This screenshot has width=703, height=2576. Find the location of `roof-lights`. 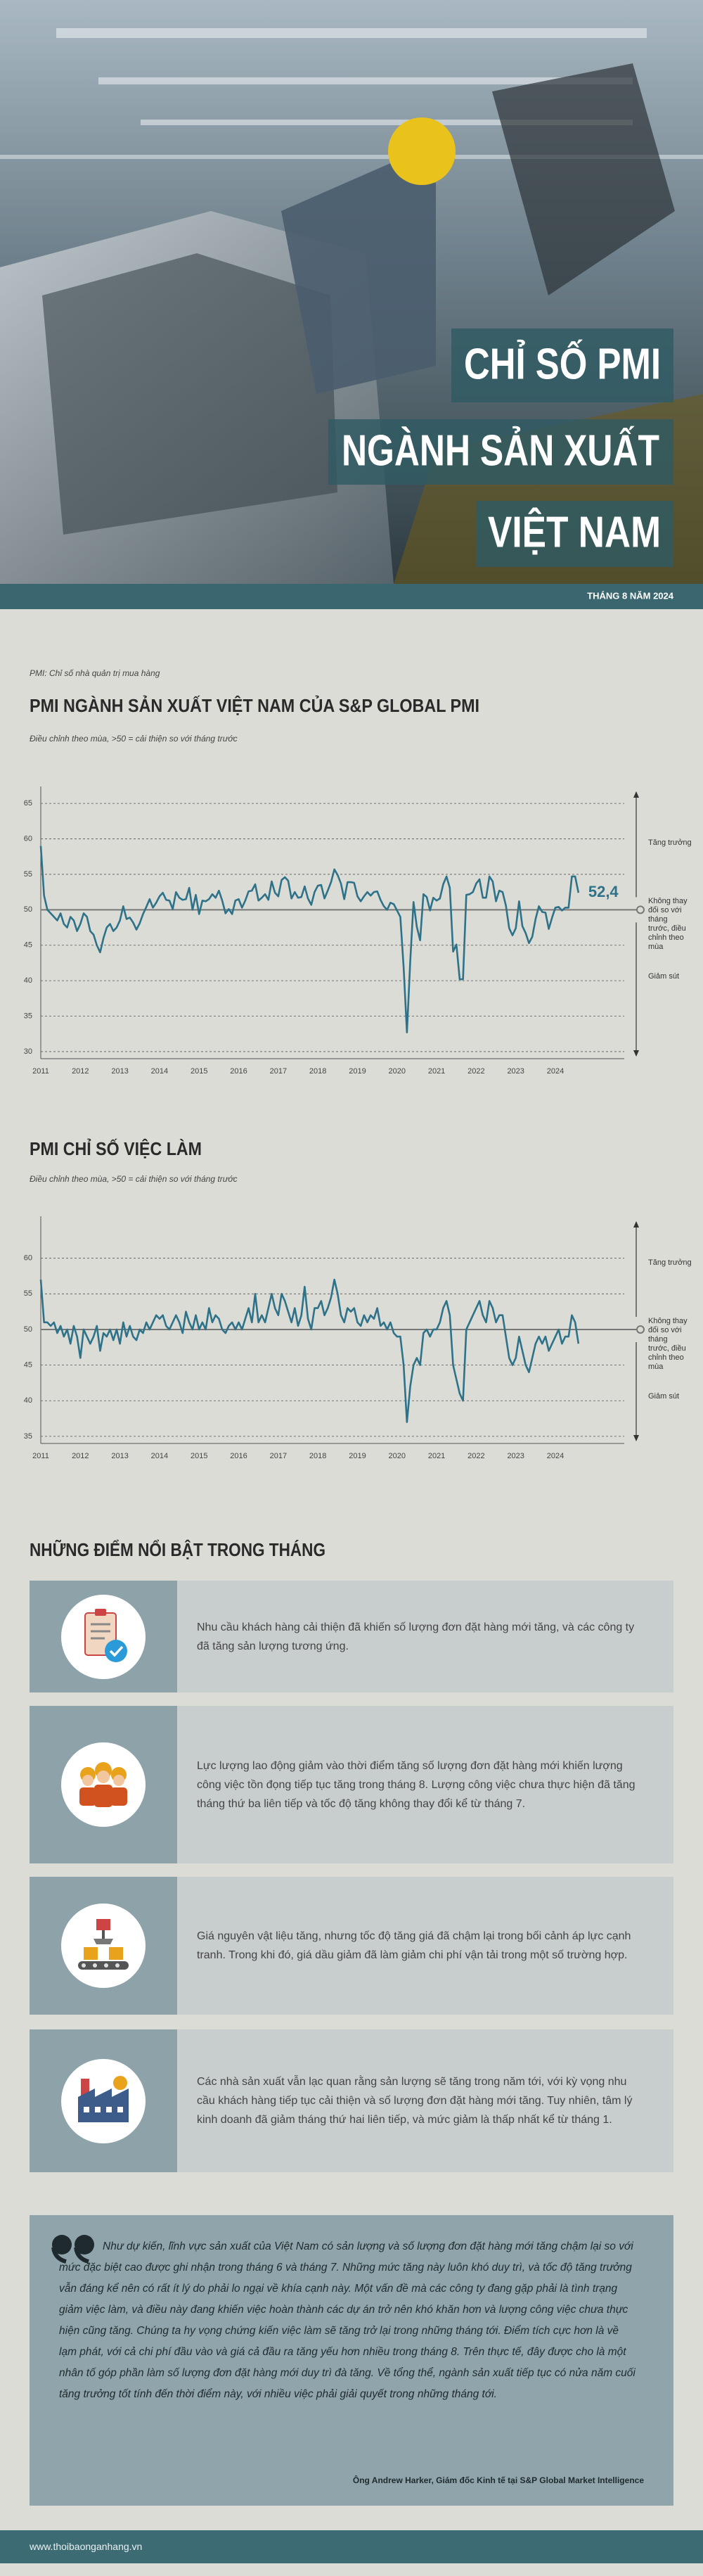

roof-lights is located at coordinates (351, 93).